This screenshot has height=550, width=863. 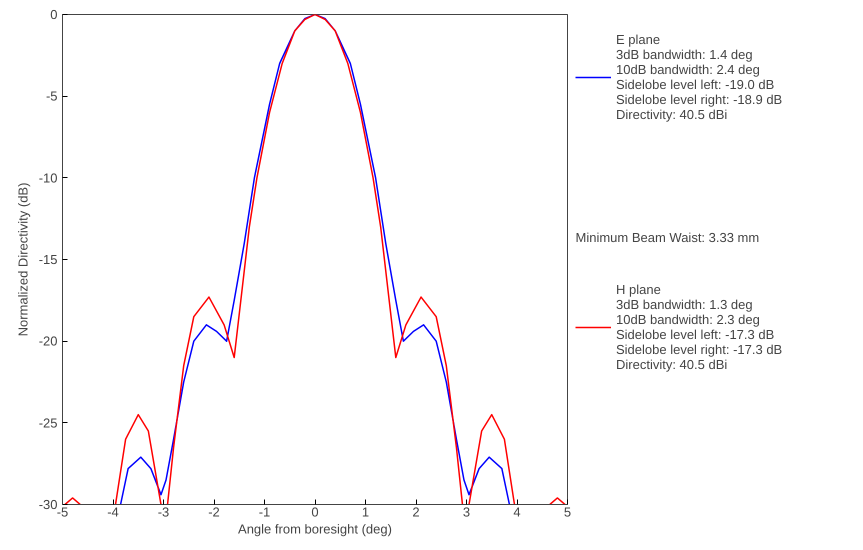 I want to click on y-tick-label: -30, so click(x=48, y=504).